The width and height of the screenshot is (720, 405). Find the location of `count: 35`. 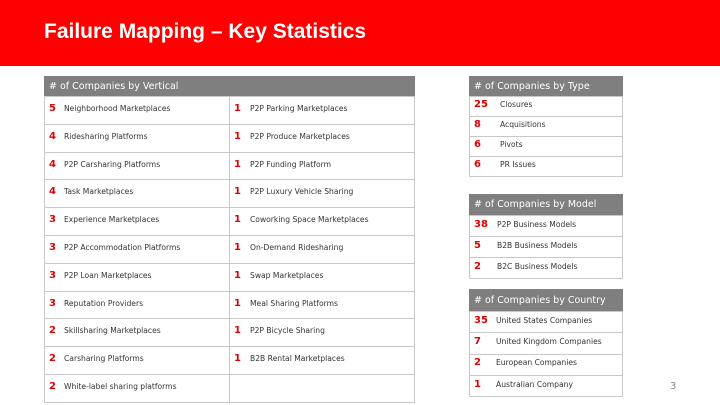

count: 35 is located at coordinates (481, 320).